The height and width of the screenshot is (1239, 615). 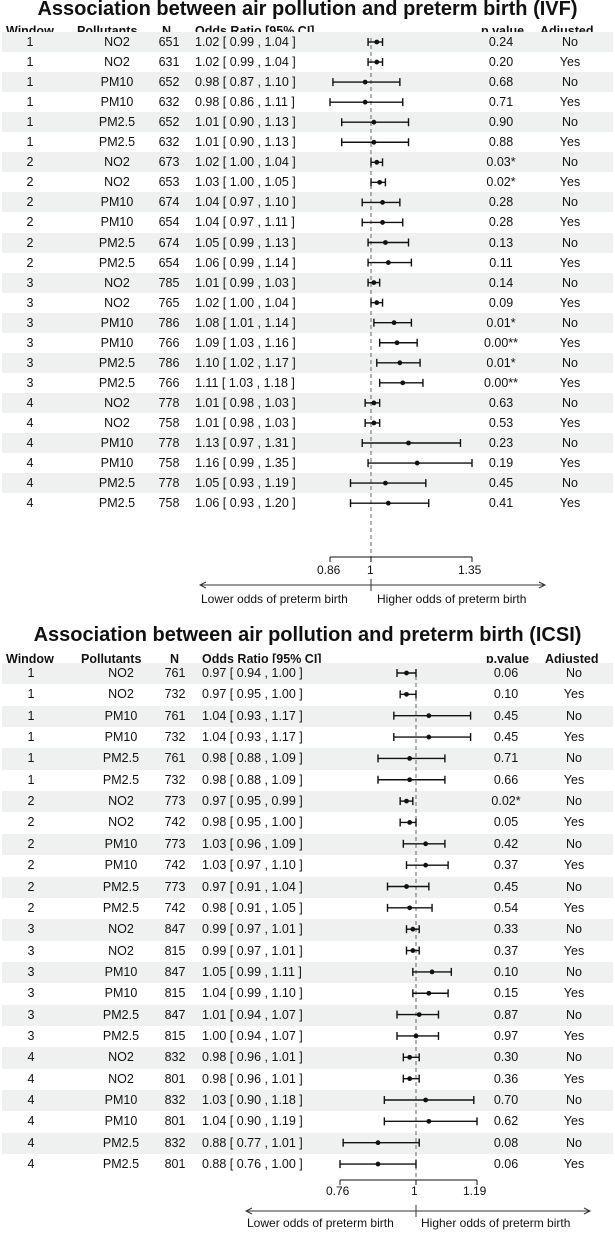 I want to click on icsi-table-row: 4 PM10 832 1.03 [ 0.90 , 1.18 ] 0.70 No, so click(x=307, y=1101).